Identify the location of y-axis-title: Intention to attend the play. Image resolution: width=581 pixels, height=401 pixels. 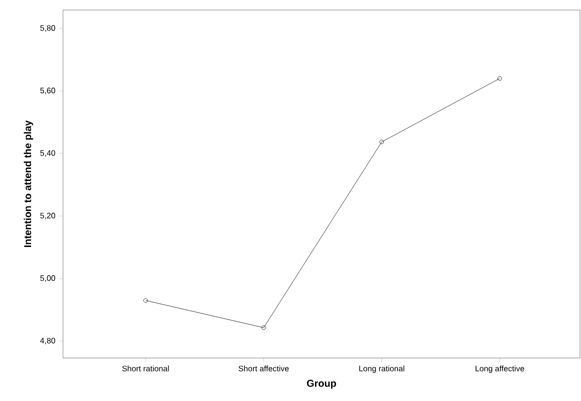
(29, 183).